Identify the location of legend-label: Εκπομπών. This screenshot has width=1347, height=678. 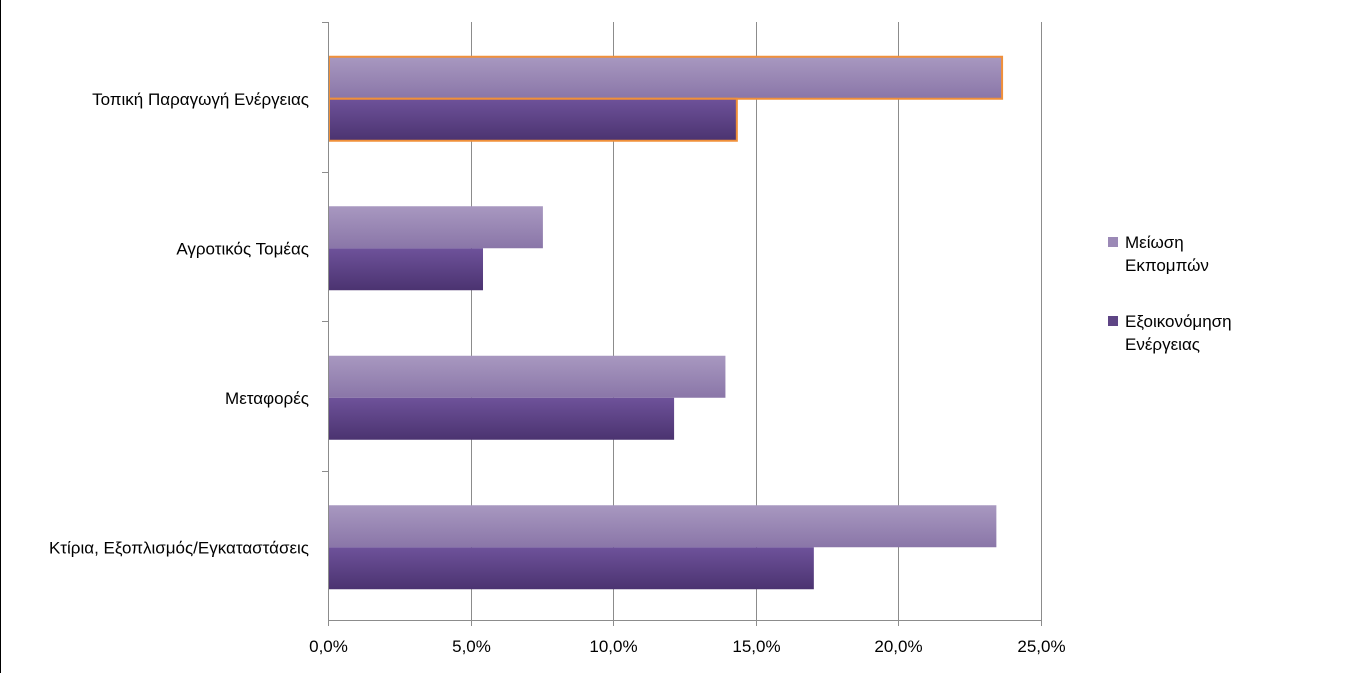
(1167, 265).